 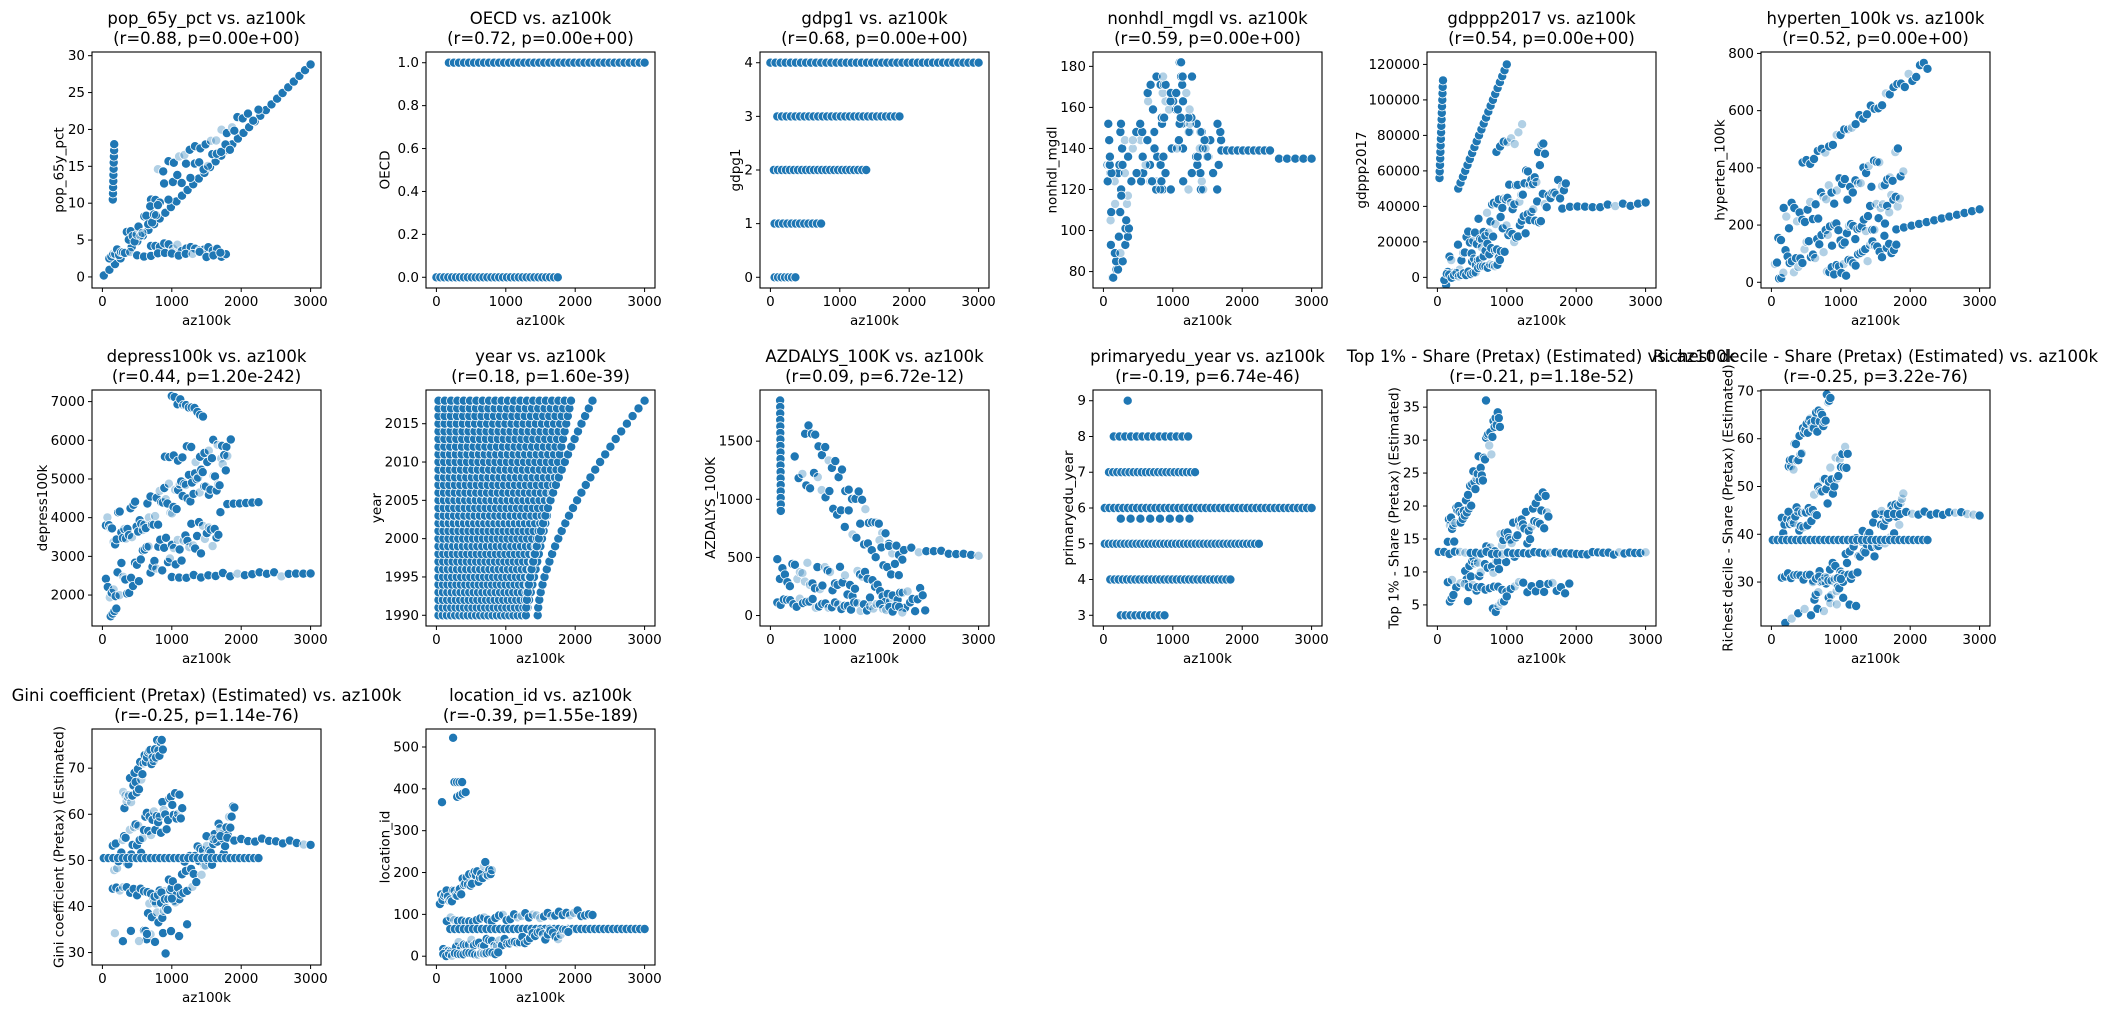 I want to click on axes-frame, so click(x=1541, y=170).